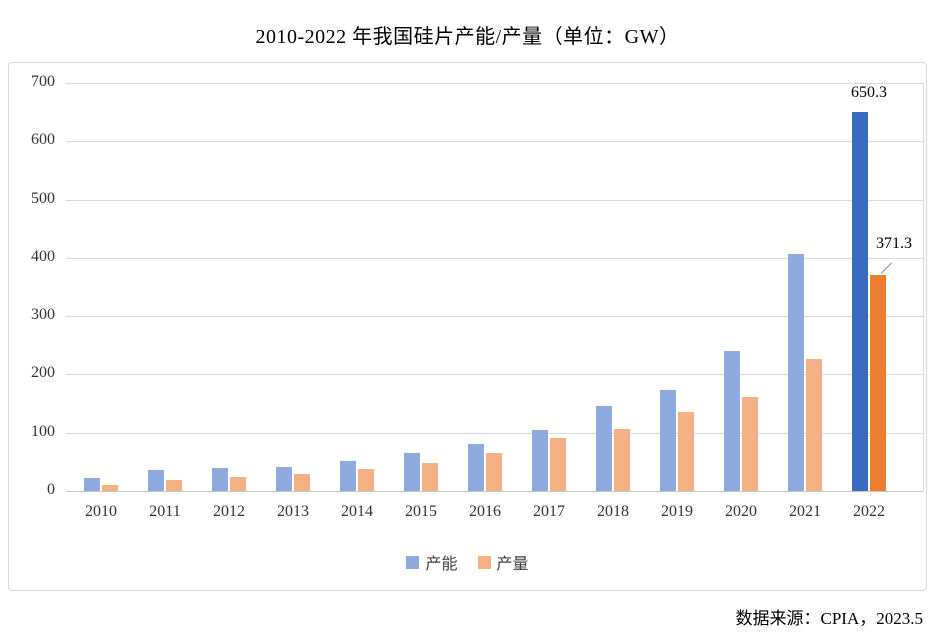 The height and width of the screenshot is (639, 935). Describe the element at coordinates (796, 372) in the screenshot. I see `bar-capacity-2021` at that location.